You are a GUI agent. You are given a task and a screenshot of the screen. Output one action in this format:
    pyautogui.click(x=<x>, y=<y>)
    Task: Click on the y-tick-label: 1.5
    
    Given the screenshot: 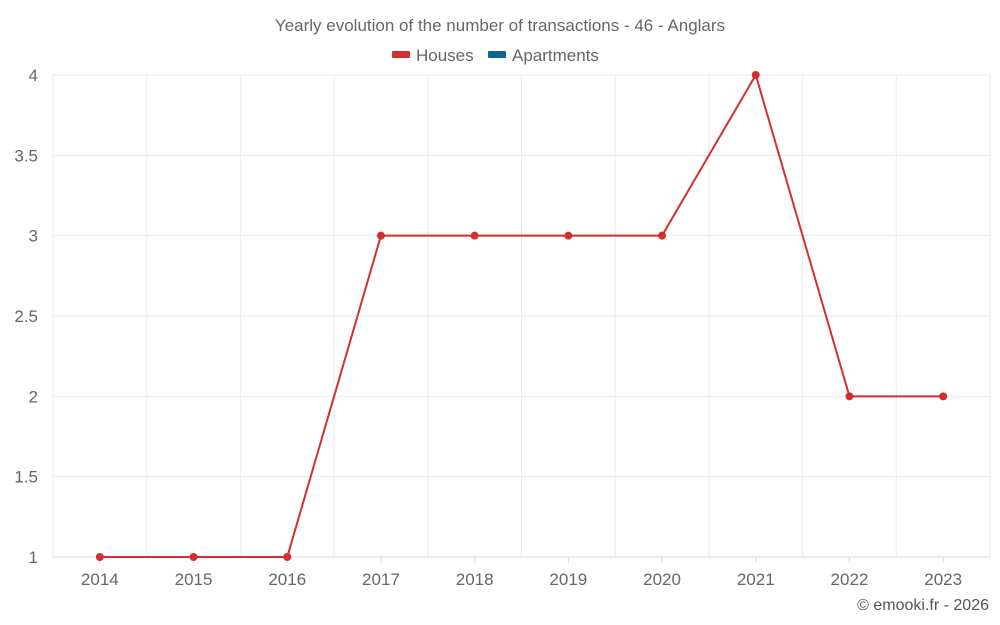 What is the action you would take?
    pyautogui.click(x=26, y=477)
    